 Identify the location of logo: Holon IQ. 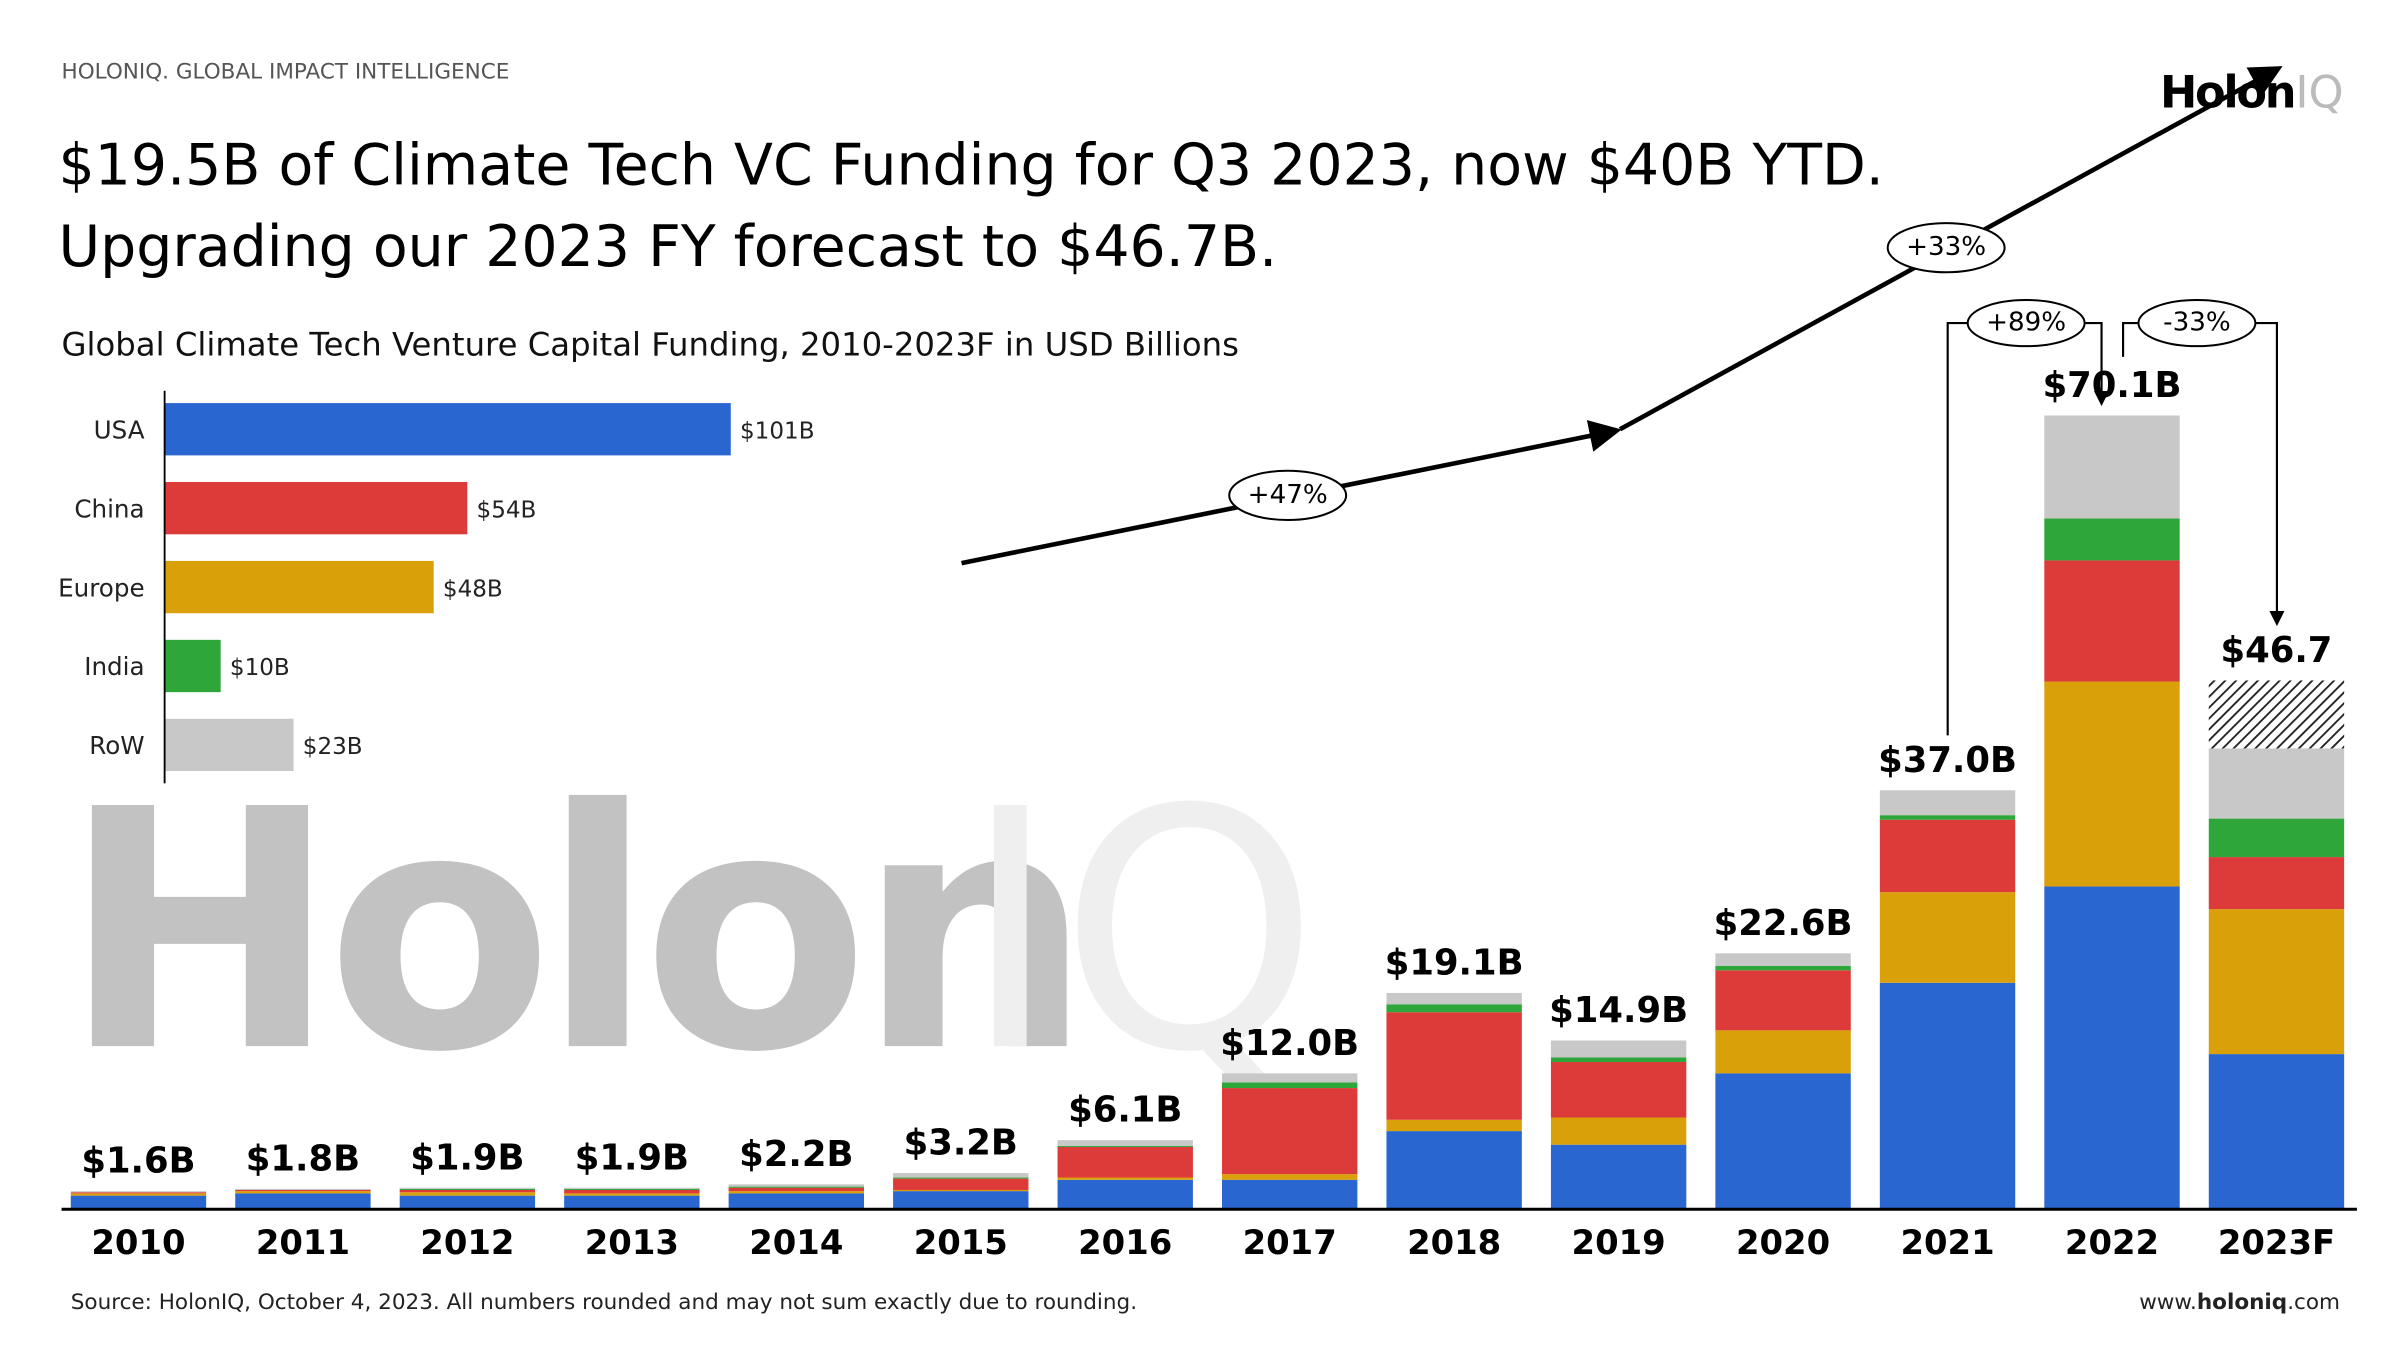
(2252, 93).